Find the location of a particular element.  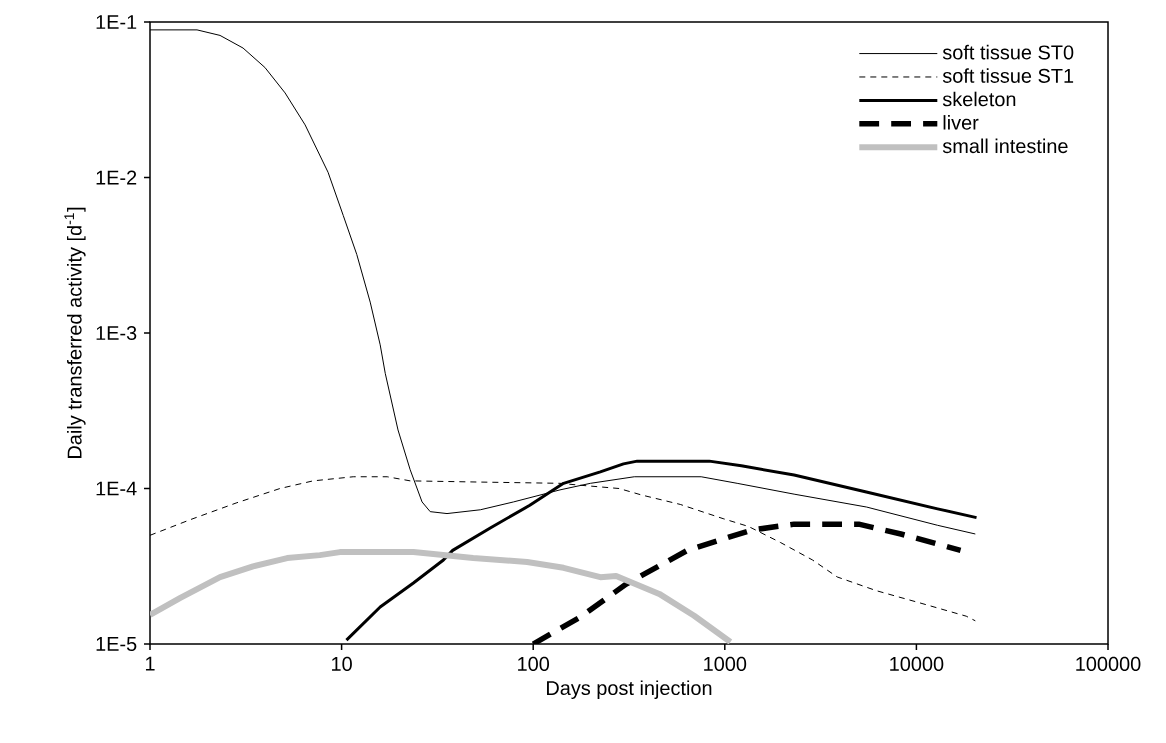

y-tick-label: 1E-3 is located at coordinates (116, 333).